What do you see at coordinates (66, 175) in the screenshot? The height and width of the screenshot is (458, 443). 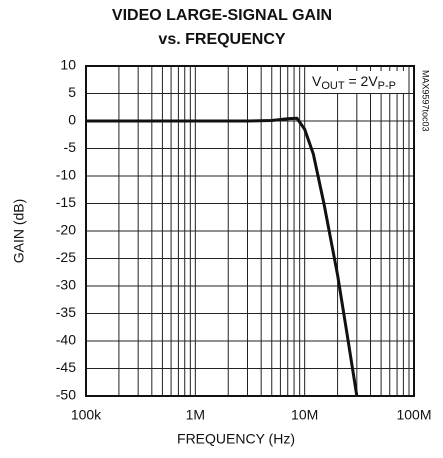 I see `y-tick-label: -10` at bounding box center [66, 175].